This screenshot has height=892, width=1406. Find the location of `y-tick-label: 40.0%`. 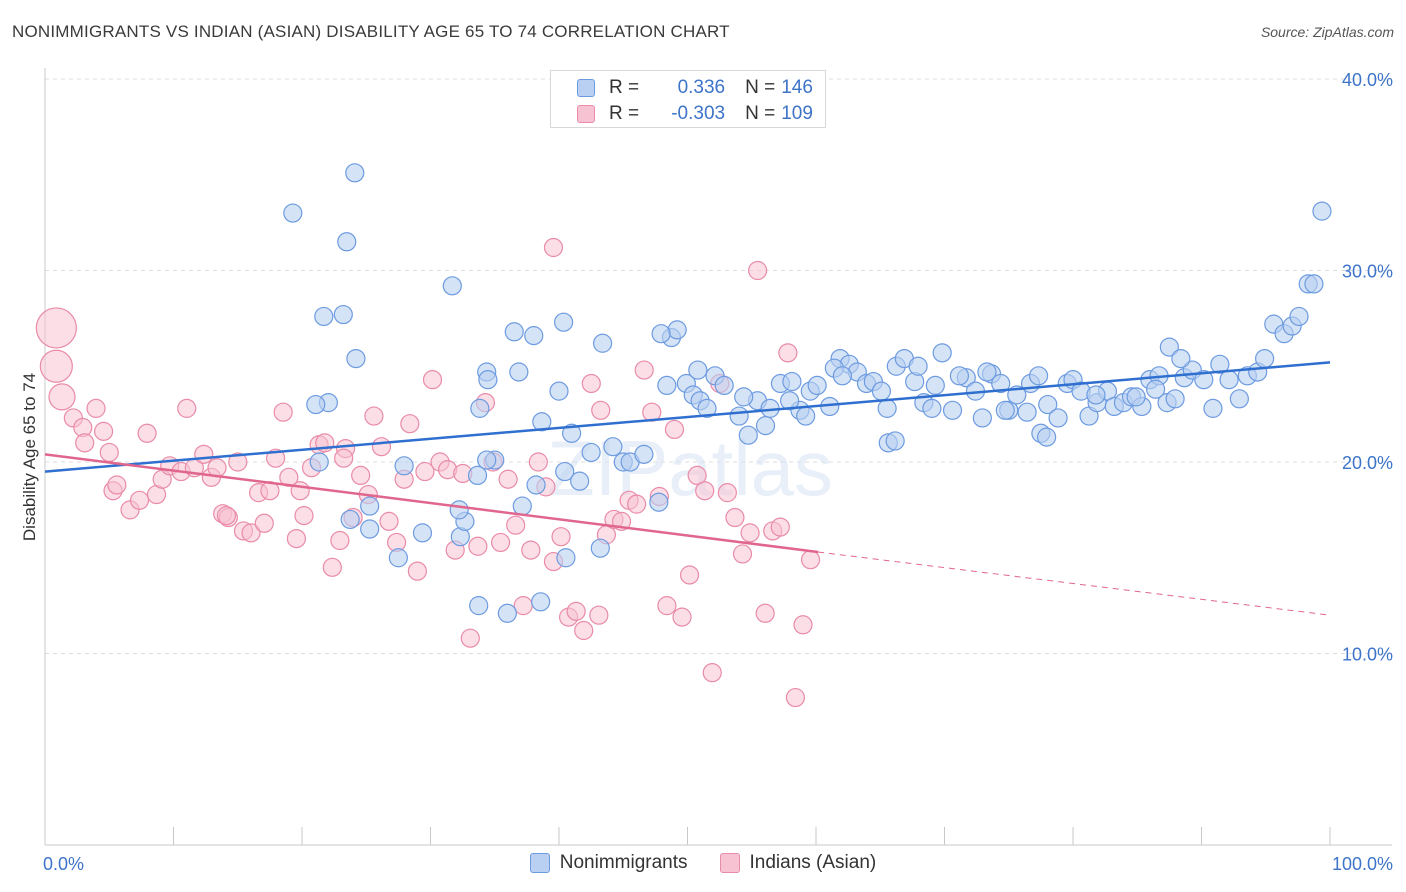

y-tick-label: 40.0% is located at coordinates (1367, 80).